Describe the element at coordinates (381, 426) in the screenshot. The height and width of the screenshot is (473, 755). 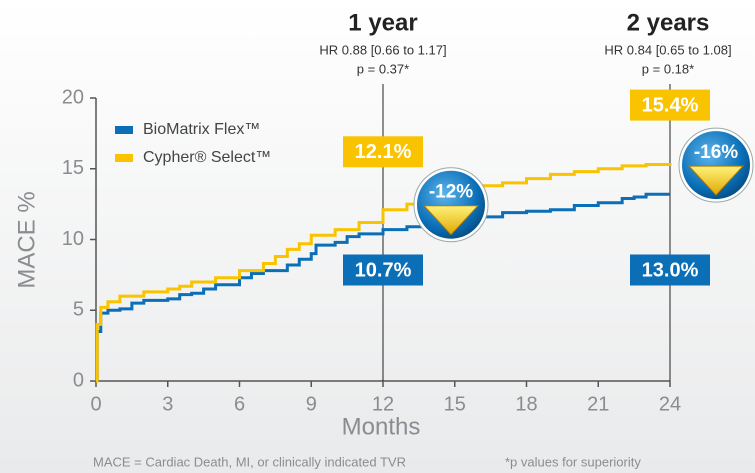
I see `x-axis-label: Months` at that location.